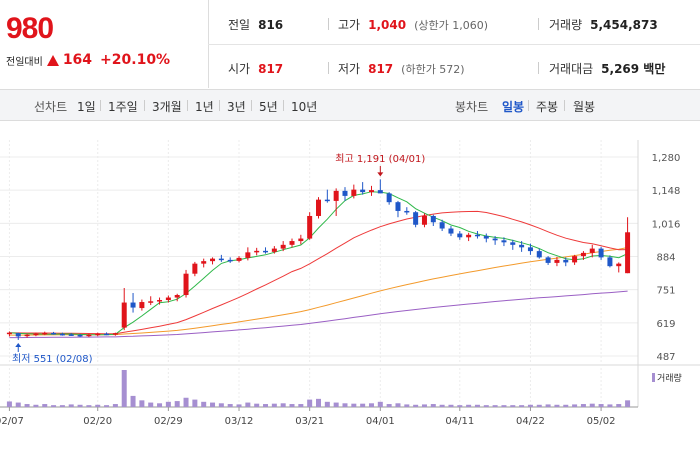 Image resolution: width=700 pixels, height=450 pixels. What do you see at coordinates (167, 107) in the screenshot?
I see `period-3m: 3개월` at bounding box center [167, 107].